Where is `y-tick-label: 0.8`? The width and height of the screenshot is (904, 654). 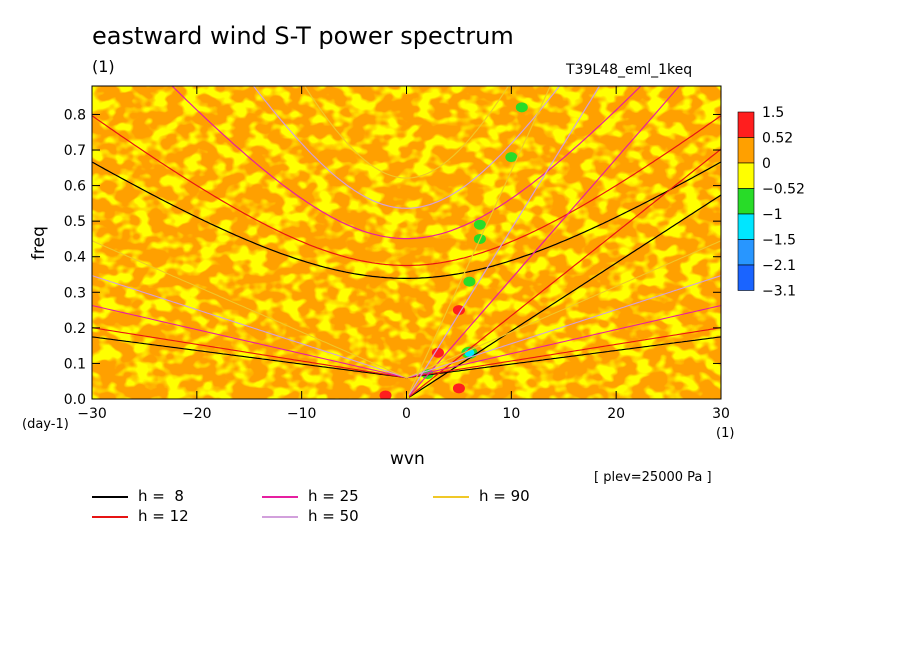 y-tick-label: 0.8 is located at coordinates (75, 115).